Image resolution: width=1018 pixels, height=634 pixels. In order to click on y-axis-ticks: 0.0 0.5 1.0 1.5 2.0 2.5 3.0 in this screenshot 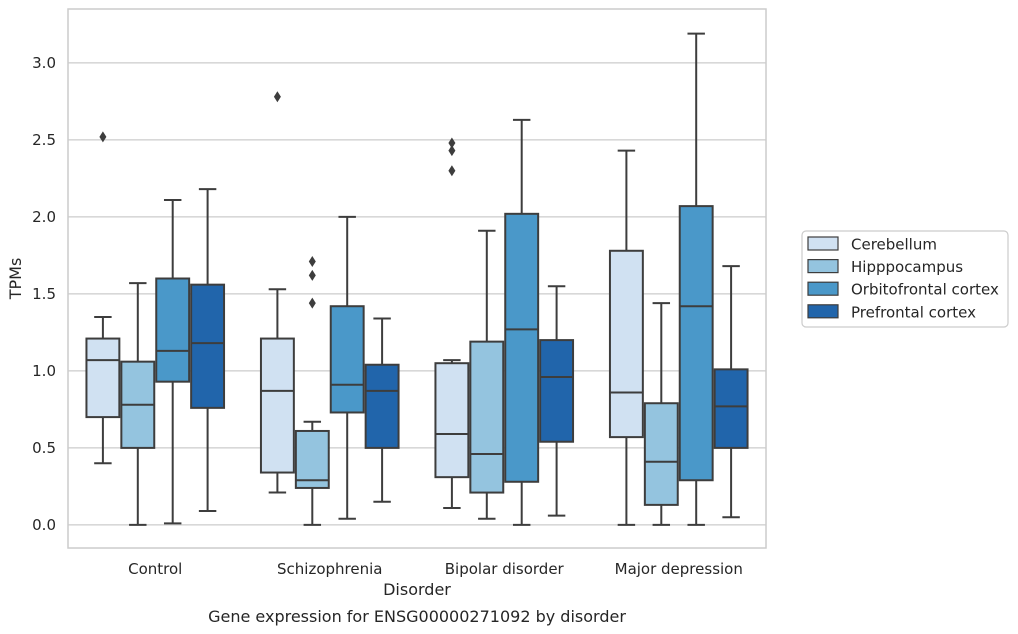, I will do `click(44, 294)`.